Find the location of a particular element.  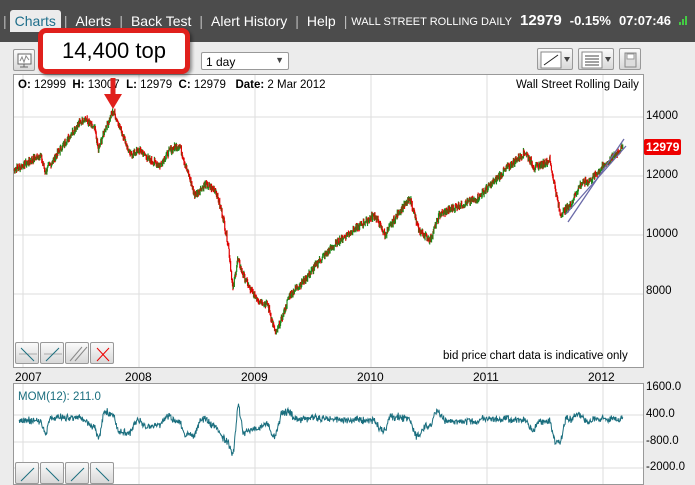

list-icon is located at coordinates (596, 60).